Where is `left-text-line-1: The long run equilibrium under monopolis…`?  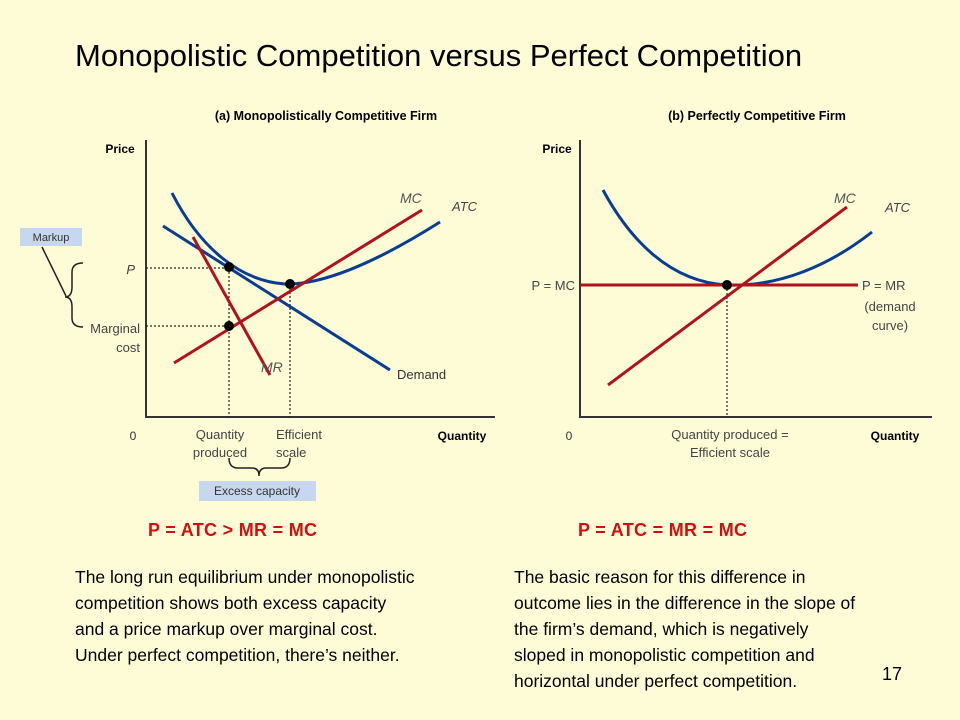
left-text-line-1: The long run equilibrium under monopolis… is located at coordinates (245, 577).